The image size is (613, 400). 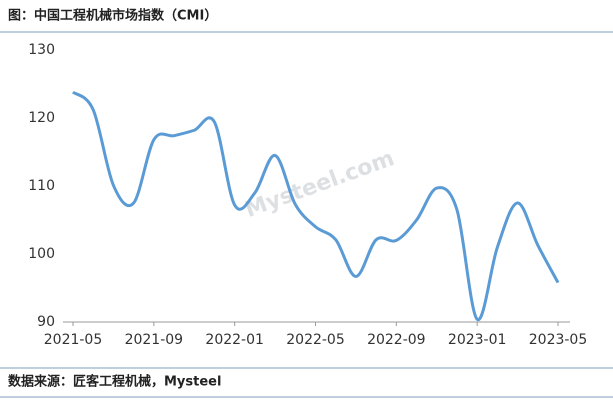 What do you see at coordinates (112, 16) in the screenshot?
I see `chart-title: 图：中国工程机械市场指数（CMI）` at bounding box center [112, 16].